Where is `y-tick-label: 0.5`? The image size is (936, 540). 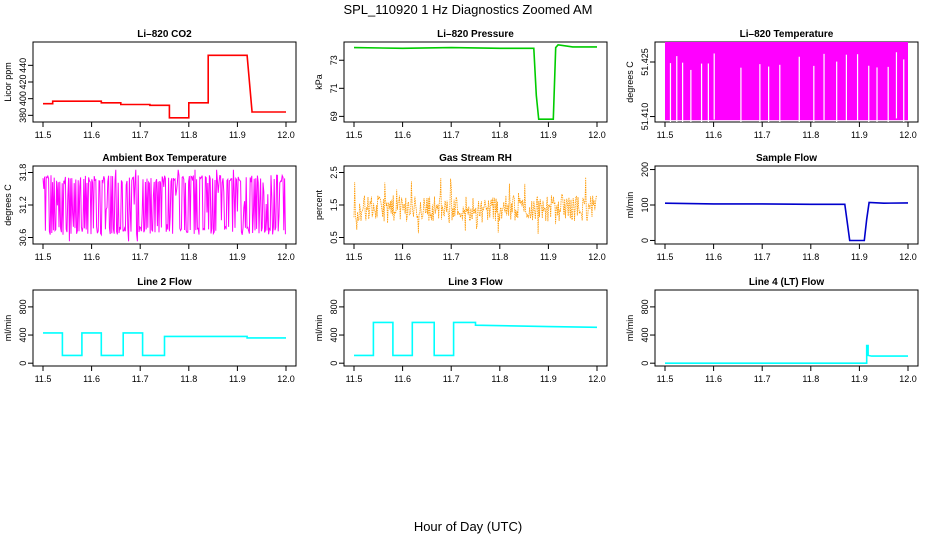 y-tick-label: 0.5 is located at coordinates (334, 237).